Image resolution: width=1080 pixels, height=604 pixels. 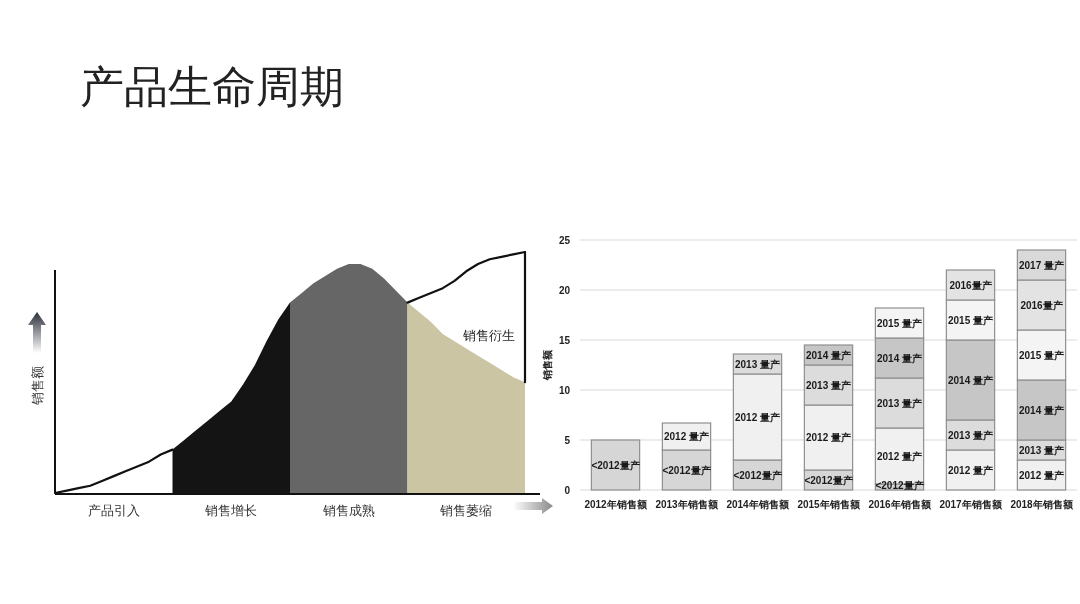 What do you see at coordinates (212, 86) in the screenshot?
I see `chart-title: 产品生命周期` at bounding box center [212, 86].